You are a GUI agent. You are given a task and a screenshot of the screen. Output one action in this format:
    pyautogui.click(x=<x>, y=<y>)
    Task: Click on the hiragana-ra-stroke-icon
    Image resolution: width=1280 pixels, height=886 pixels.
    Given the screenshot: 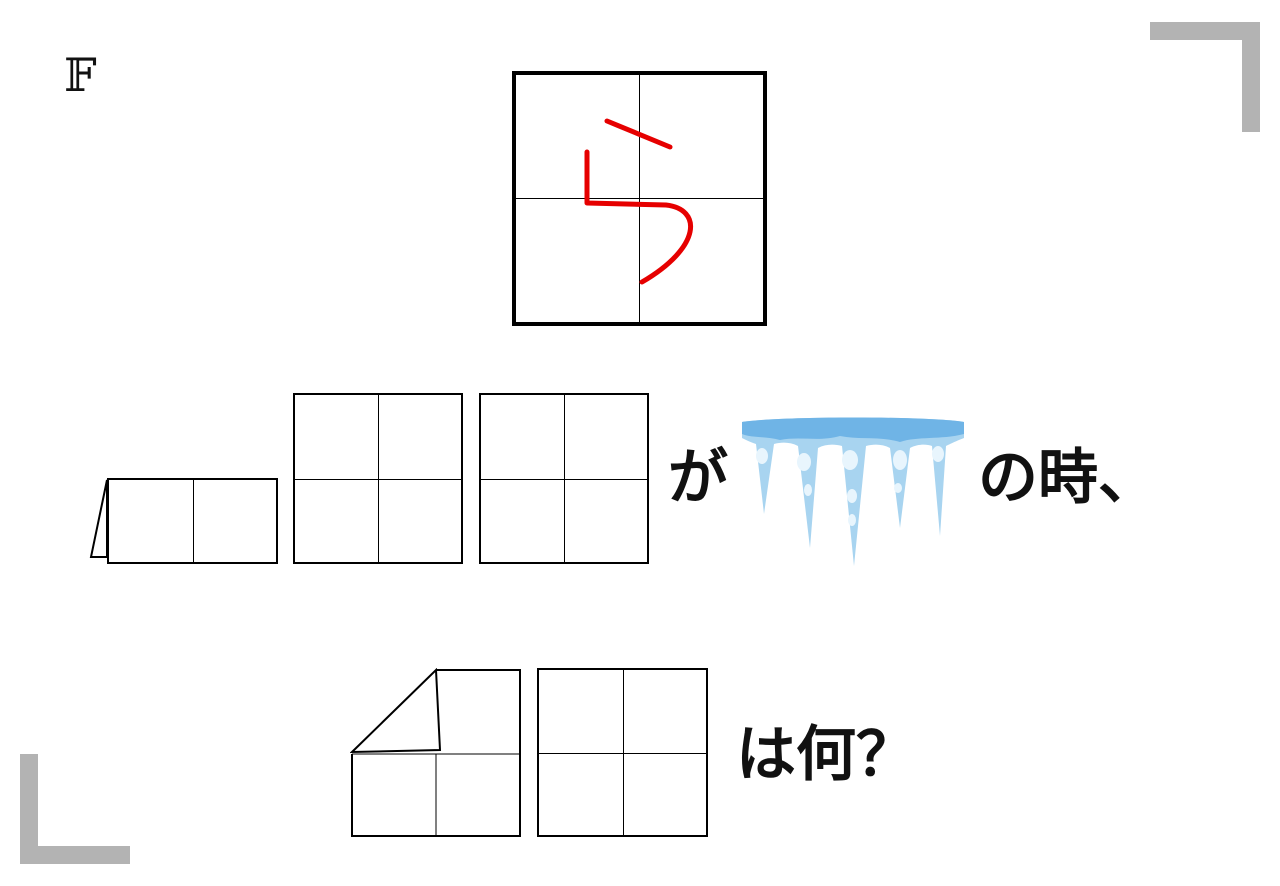 What is the action you would take?
    pyautogui.click(x=639, y=198)
    